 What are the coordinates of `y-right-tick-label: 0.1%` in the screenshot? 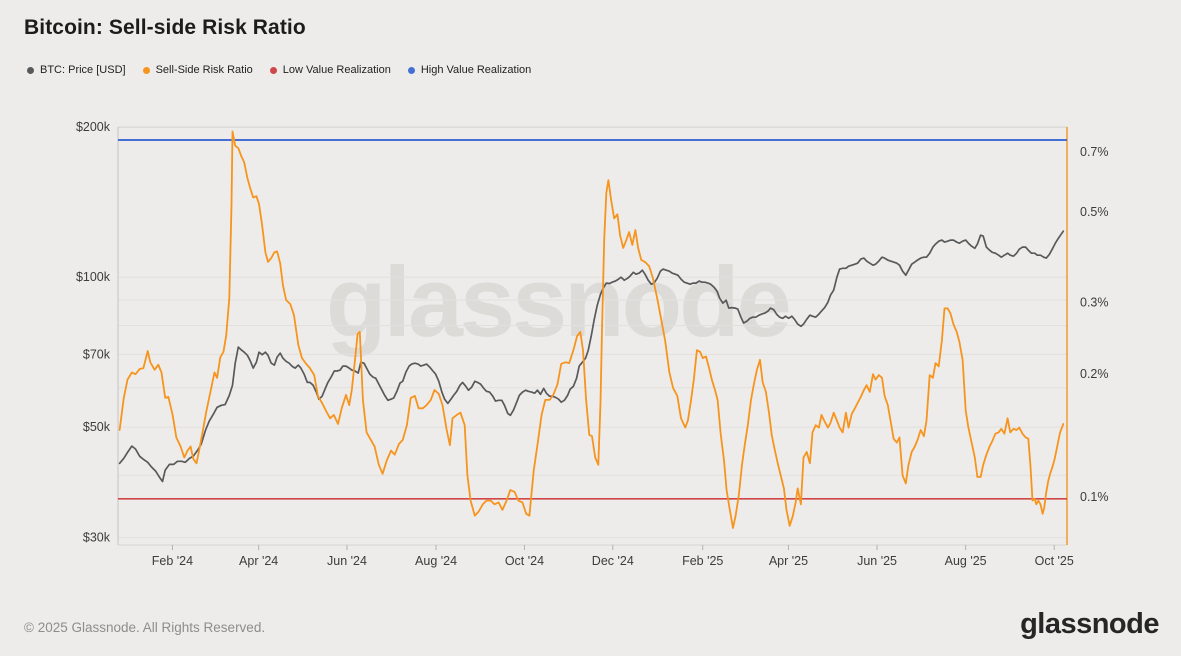 It's located at (1094, 497).